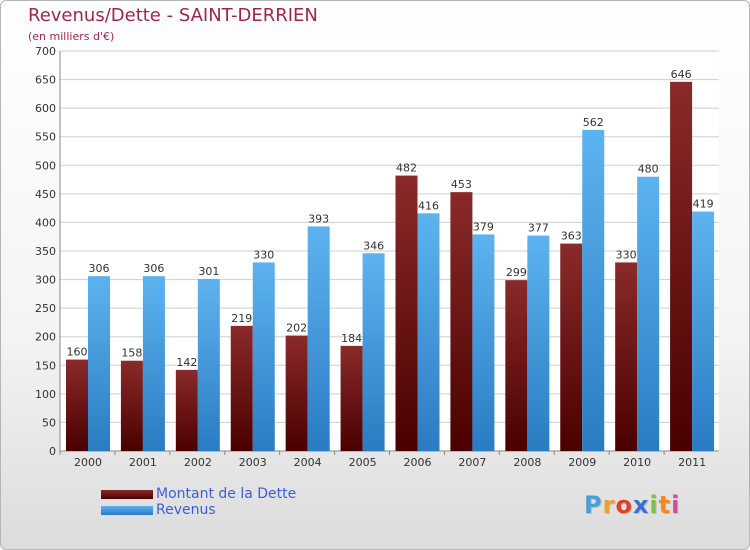 The height and width of the screenshot is (550, 750). What do you see at coordinates (571, 236) in the screenshot?
I see `data-label: 363` at bounding box center [571, 236].